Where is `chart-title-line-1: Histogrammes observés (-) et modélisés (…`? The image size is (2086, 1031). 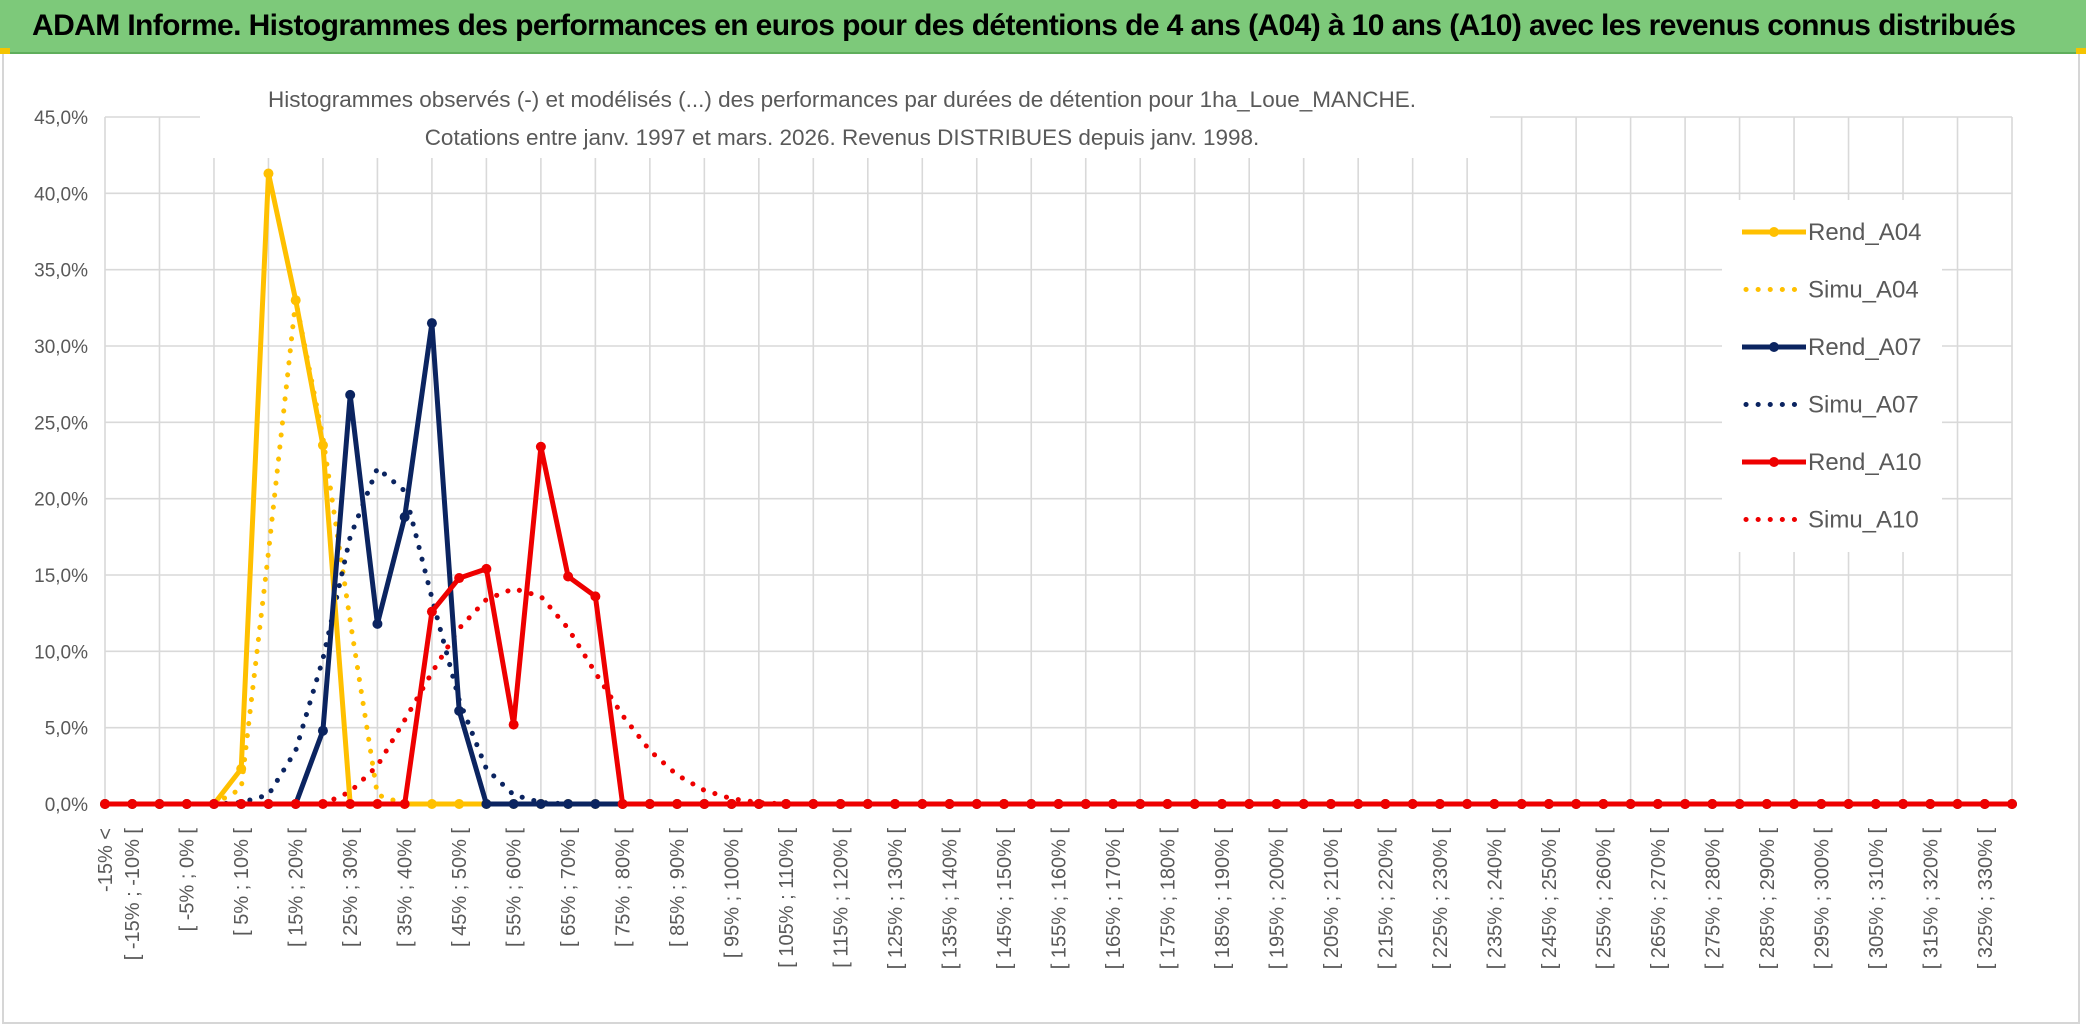 chart-title-line-1: Histogrammes observés (-) et modélisés (… is located at coordinates (842, 99).